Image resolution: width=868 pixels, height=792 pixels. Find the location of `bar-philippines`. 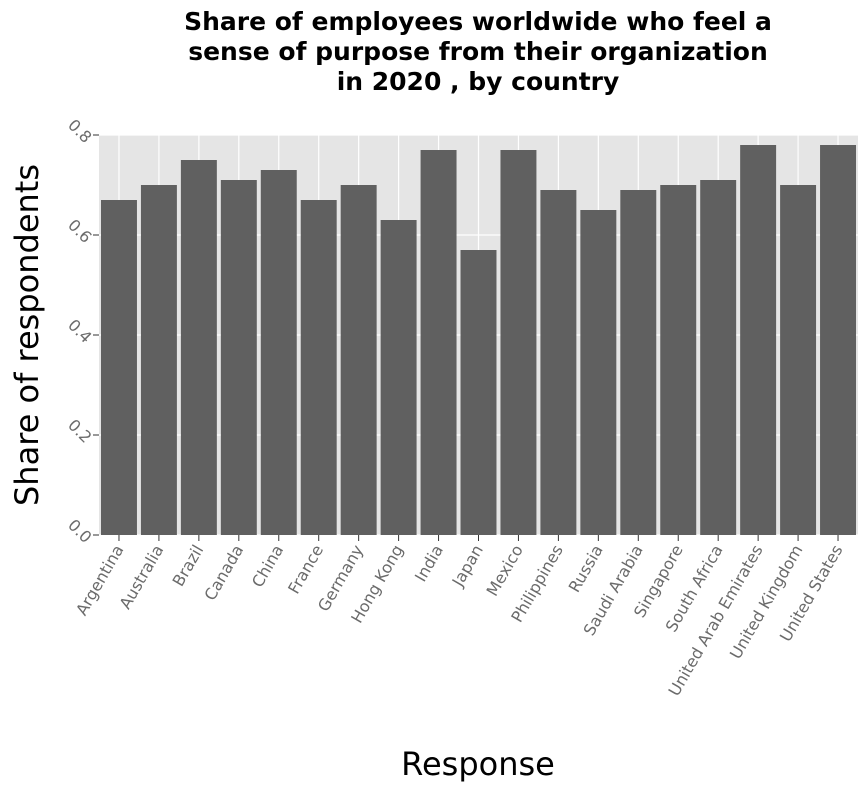

bar-philippines is located at coordinates (558, 362).